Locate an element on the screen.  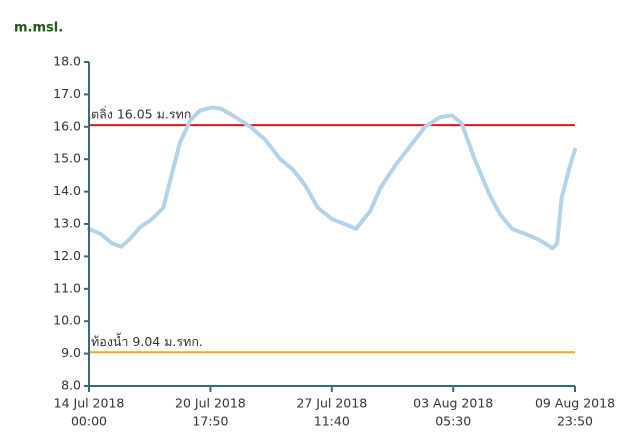
y-tick-label: 8.0 is located at coordinates (71, 385).